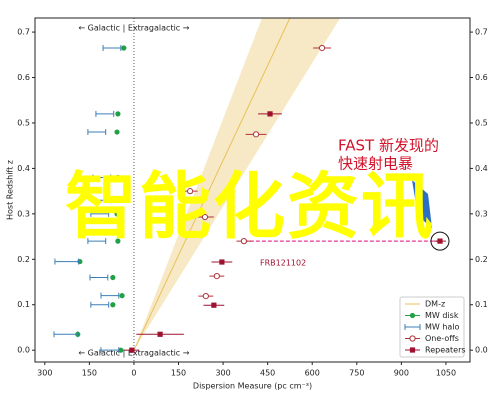  Describe the element at coordinates (356, 373) in the screenshot. I see `x-tick-label: 750` at that location.